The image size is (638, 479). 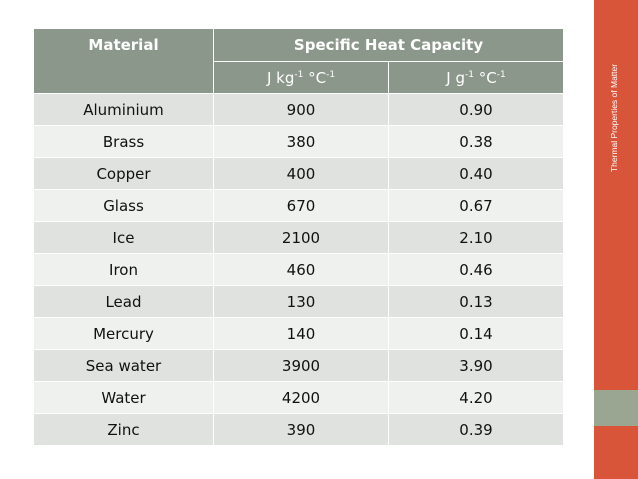 I want to click on unit-row: J kg-1 °C-1 J g-1 °C-1, so click(x=299, y=77).